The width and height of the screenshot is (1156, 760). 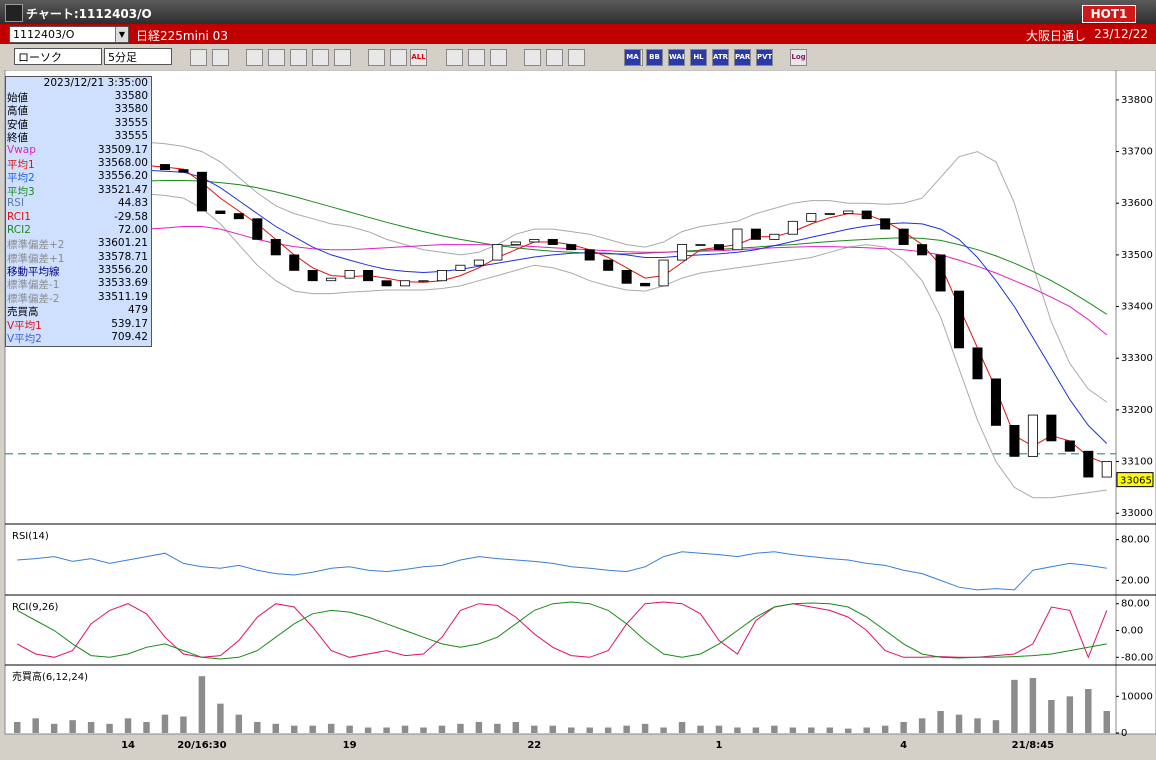 What do you see at coordinates (1136, 481) in the screenshot?
I see `last-price-label: 33065` at bounding box center [1136, 481].